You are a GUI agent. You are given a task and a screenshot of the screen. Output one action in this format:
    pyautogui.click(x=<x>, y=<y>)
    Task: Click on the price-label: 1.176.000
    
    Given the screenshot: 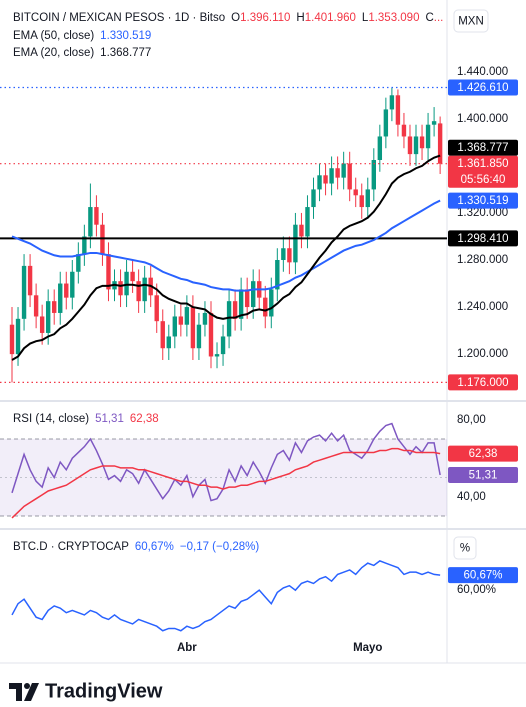 What is the action you would take?
    pyautogui.click(x=482, y=383)
    